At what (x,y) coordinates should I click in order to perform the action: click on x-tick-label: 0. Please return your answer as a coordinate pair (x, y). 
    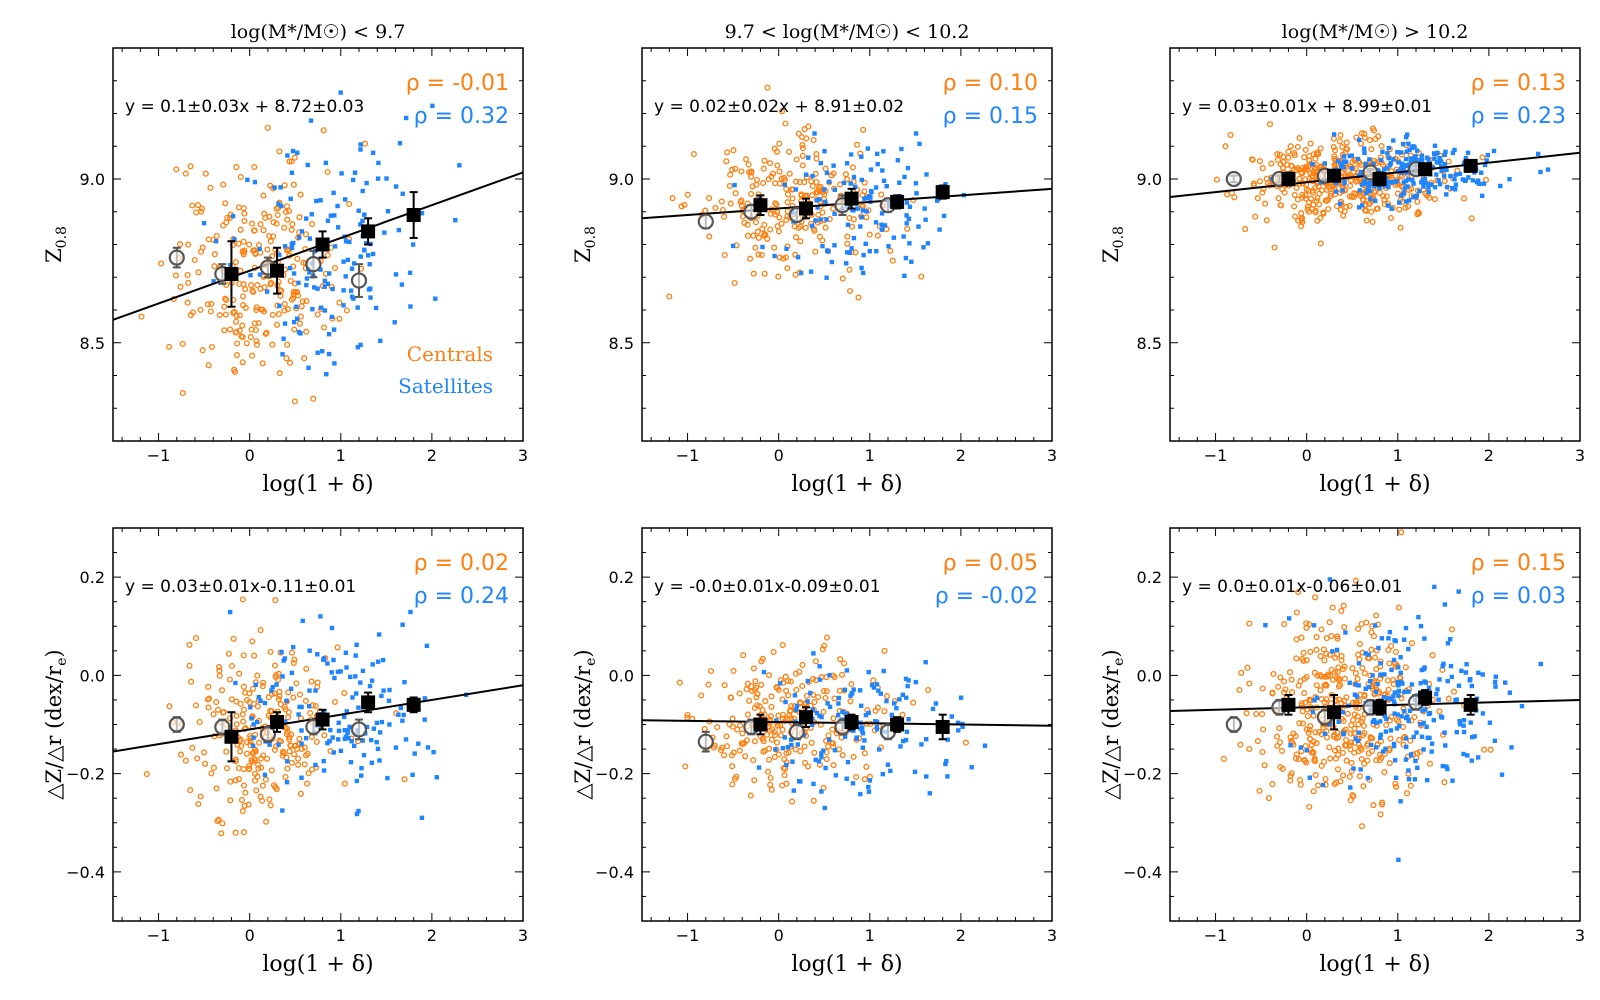
    Looking at the image, I should click on (1307, 455).